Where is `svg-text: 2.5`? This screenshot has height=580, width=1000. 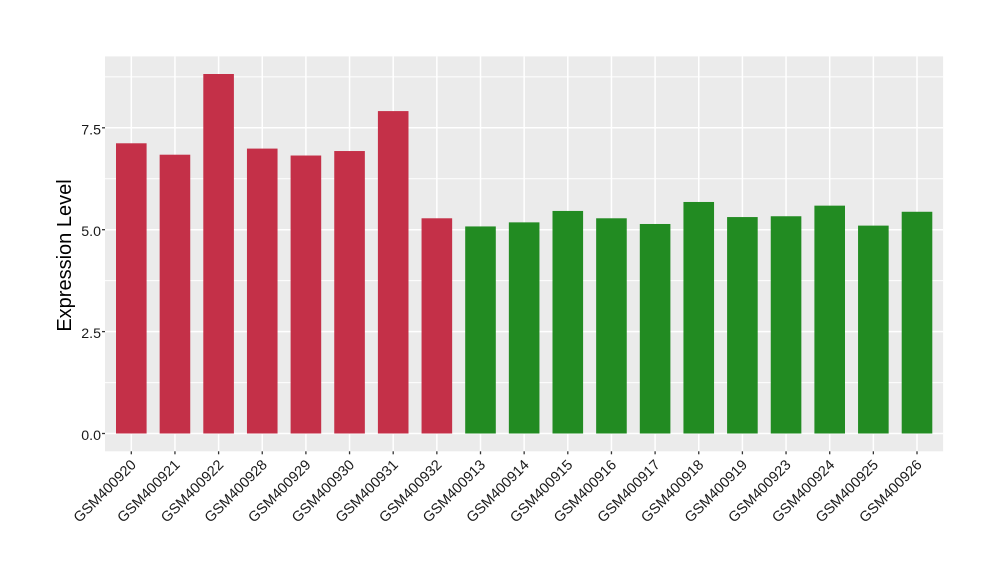
svg-text: 2.5 is located at coordinates (91, 334).